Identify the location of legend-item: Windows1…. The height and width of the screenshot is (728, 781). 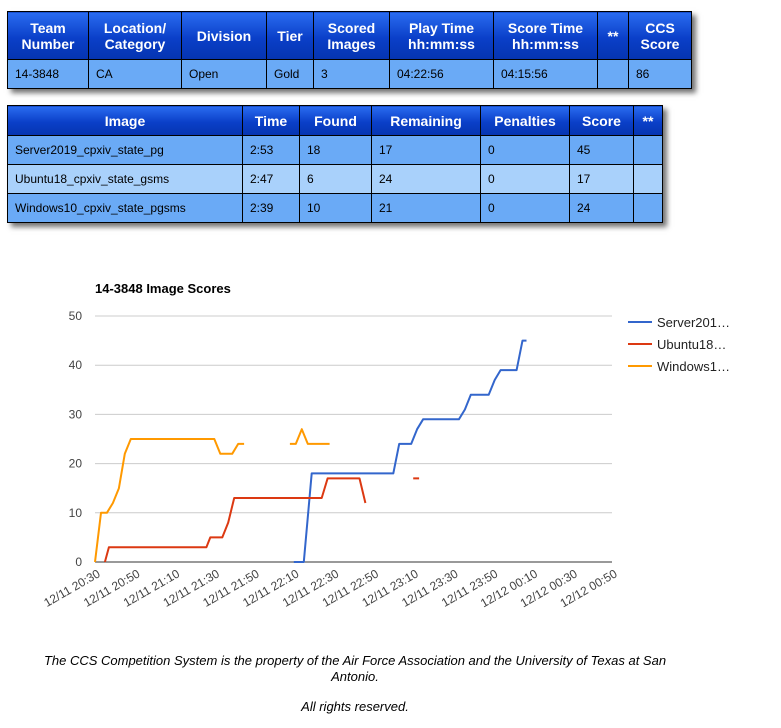
(693, 366).